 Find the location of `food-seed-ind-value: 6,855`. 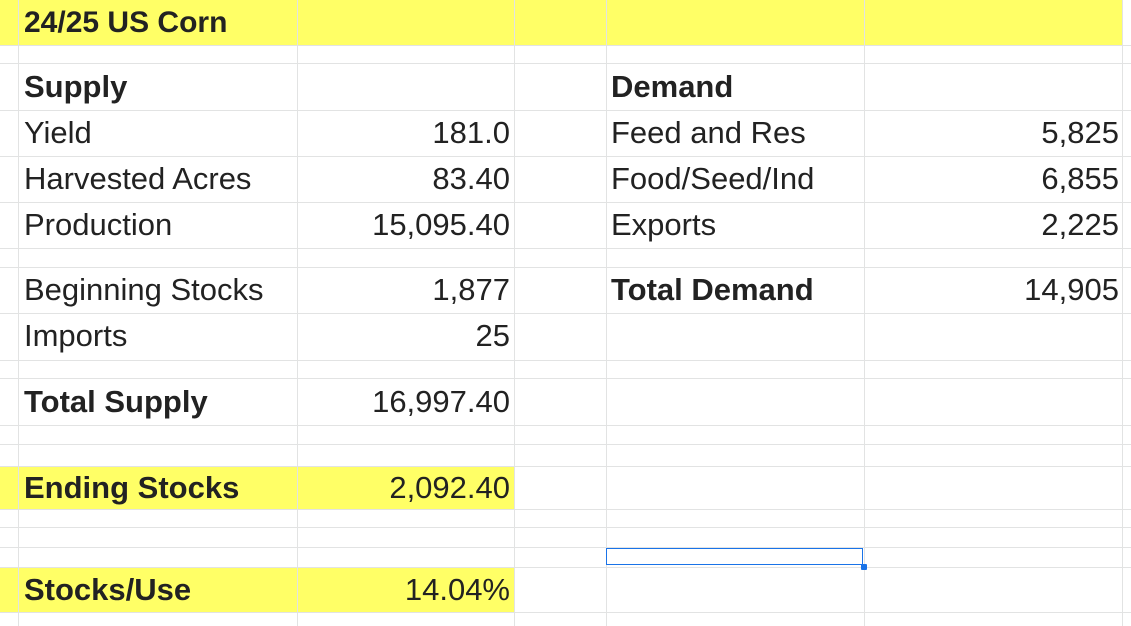

food-seed-ind-value: 6,855 is located at coordinates (1080, 178).